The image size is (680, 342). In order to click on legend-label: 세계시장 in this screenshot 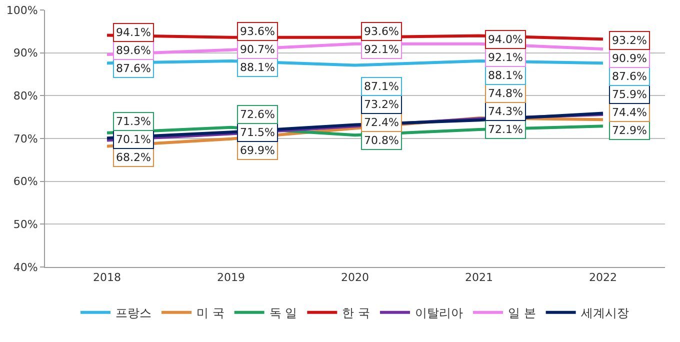, I will do `click(604, 313)`.